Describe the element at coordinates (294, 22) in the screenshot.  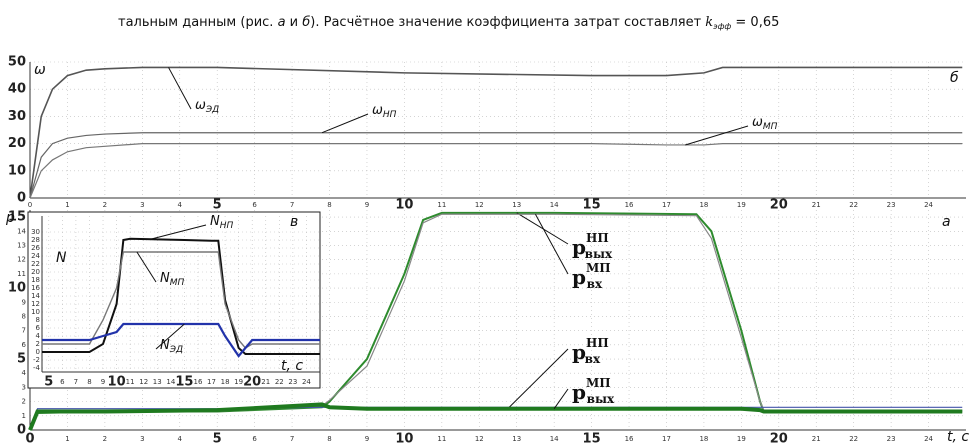
I see `text: и` at that location.